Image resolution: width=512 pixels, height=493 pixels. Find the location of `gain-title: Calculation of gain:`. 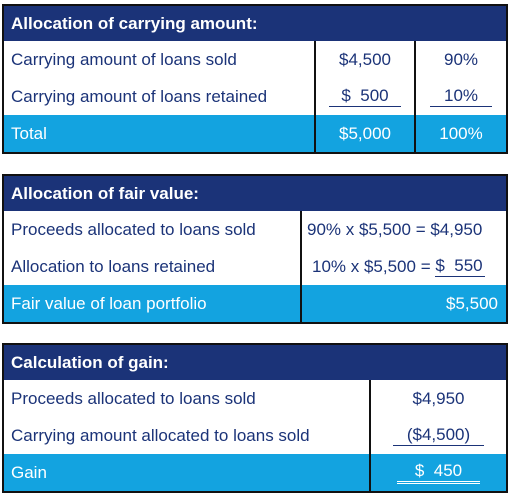

gain-title: Calculation of gain: is located at coordinates (255, 362).